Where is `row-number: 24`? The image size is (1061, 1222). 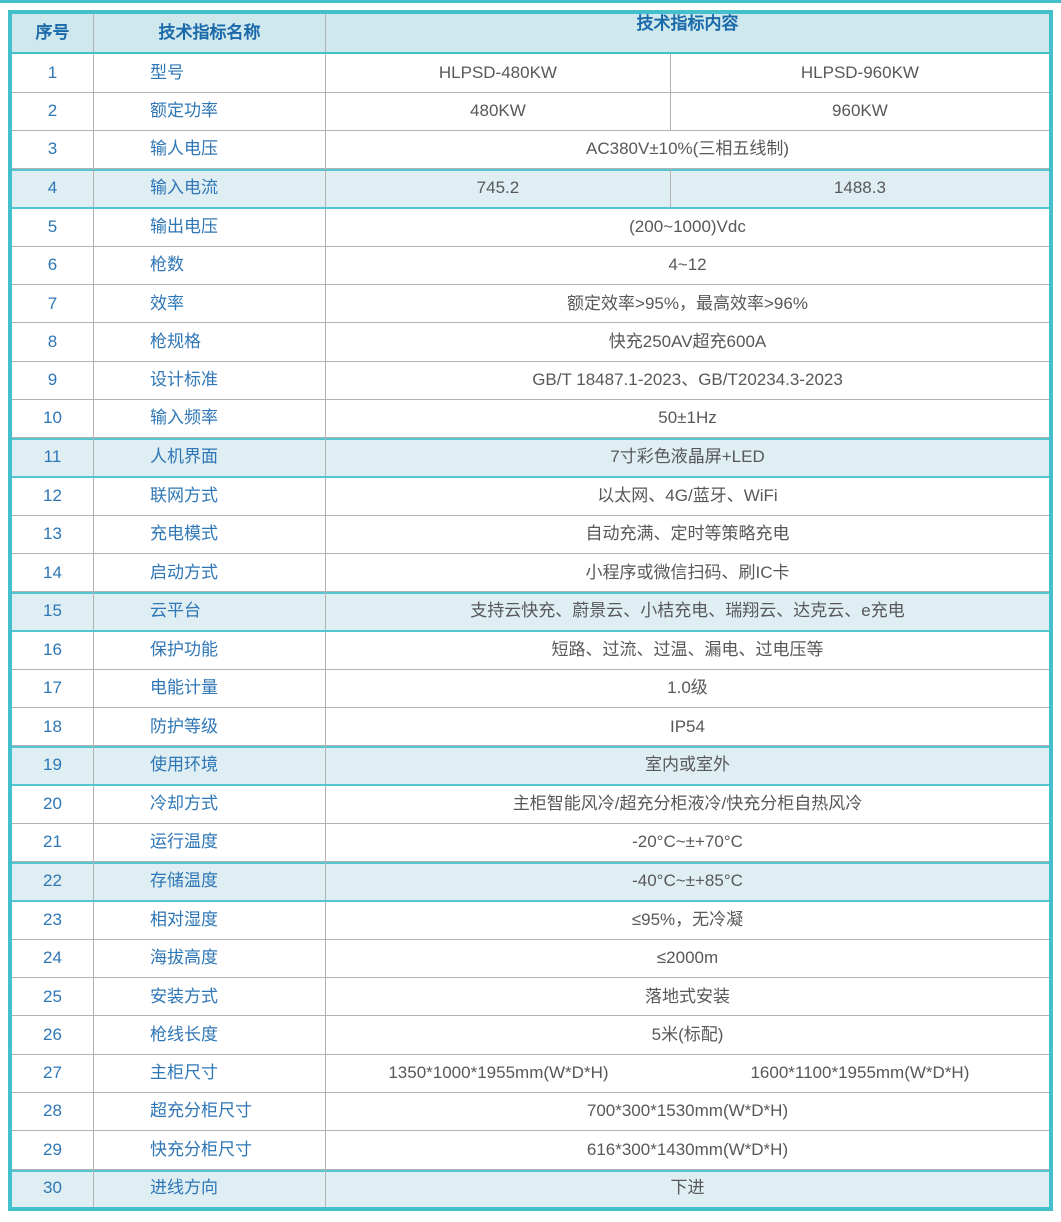 row-number: 24 is located at coordinates (53, 958).